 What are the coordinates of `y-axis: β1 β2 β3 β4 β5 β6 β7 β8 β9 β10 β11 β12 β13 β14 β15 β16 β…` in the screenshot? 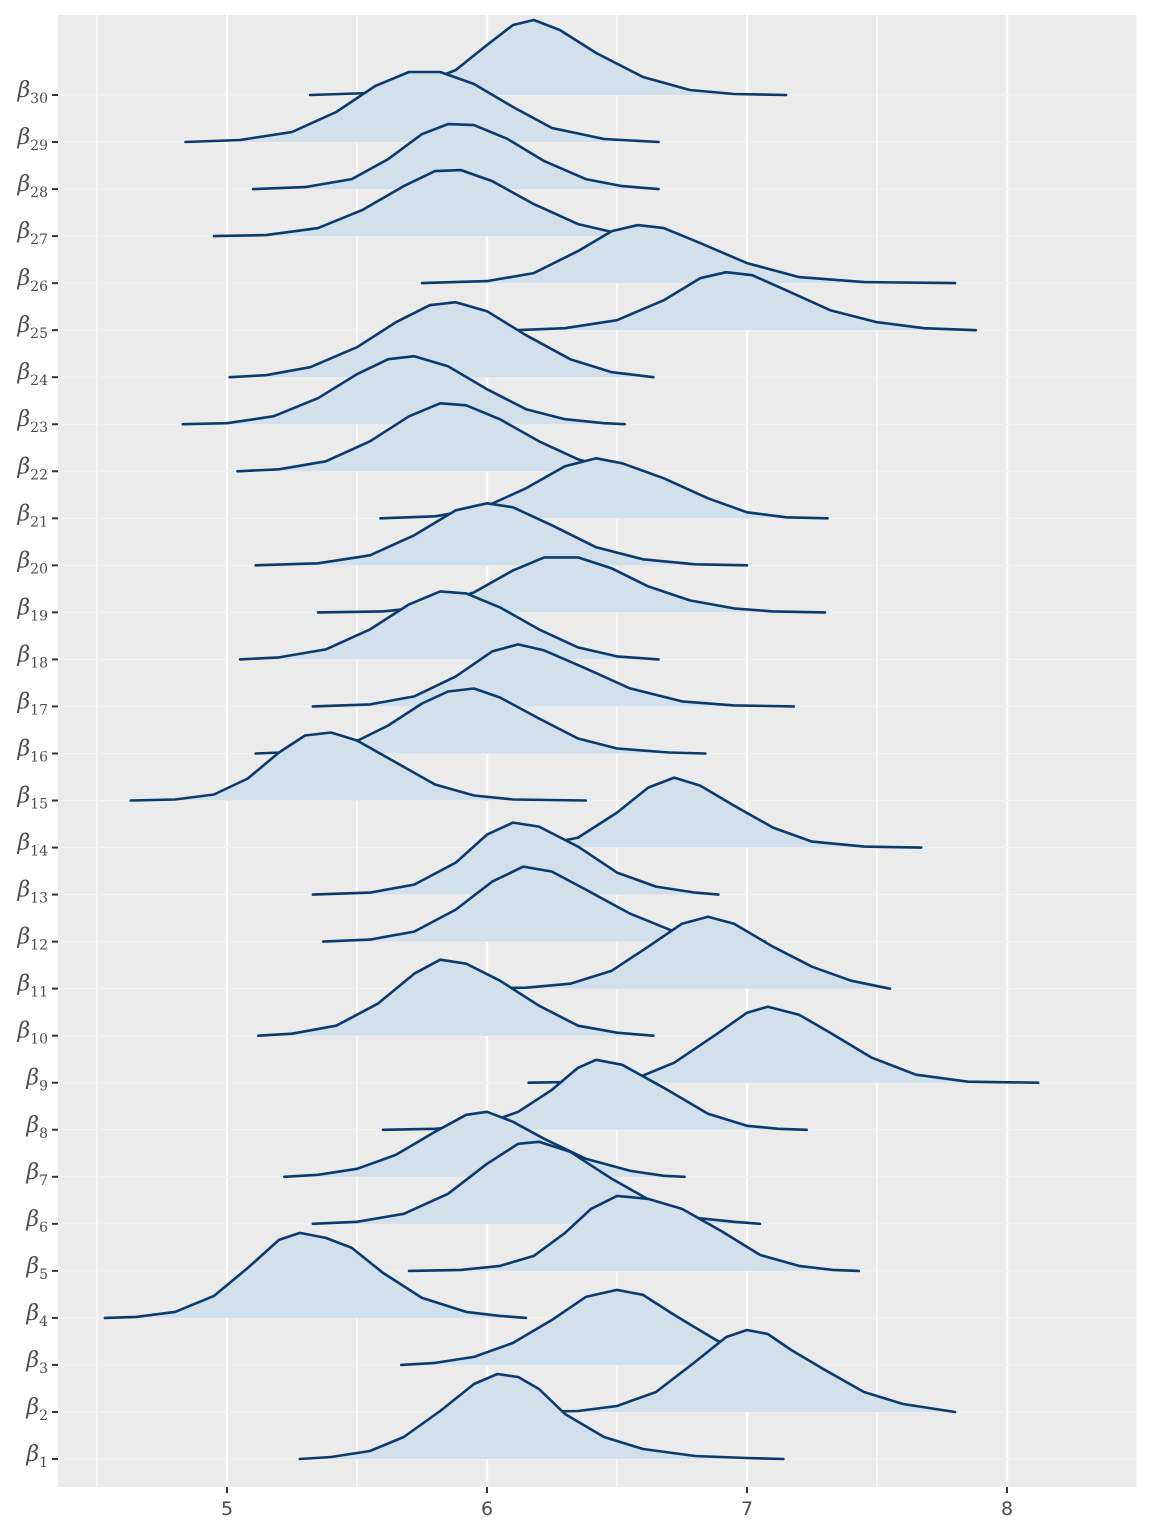 It's located at (37, 774).